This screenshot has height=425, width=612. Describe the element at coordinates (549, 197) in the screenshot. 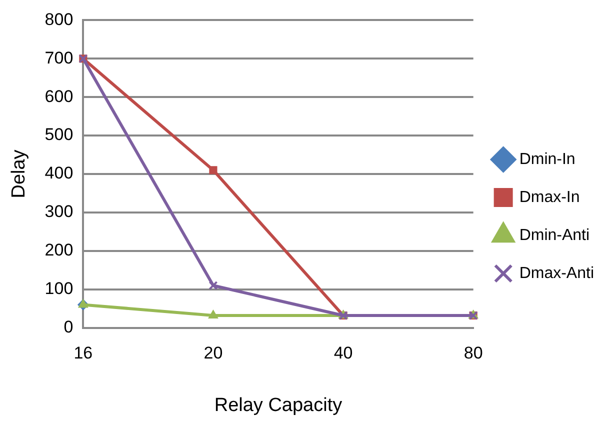

I see `legend-label: Dmax-In` at that location.